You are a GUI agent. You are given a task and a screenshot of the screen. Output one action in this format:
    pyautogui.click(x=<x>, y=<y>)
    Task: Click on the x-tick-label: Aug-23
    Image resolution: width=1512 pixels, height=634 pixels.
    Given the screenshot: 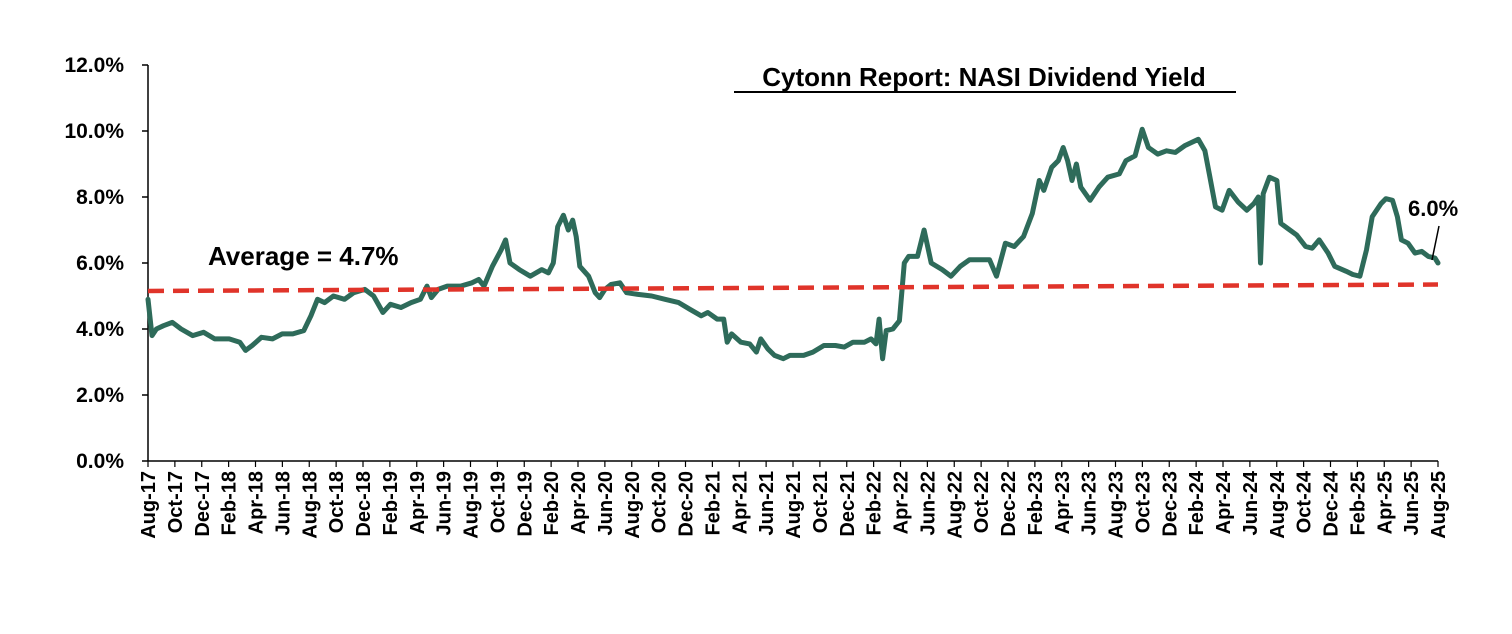 What is the action you would take?
    pyautogui.click(x=1117, y=505)
    